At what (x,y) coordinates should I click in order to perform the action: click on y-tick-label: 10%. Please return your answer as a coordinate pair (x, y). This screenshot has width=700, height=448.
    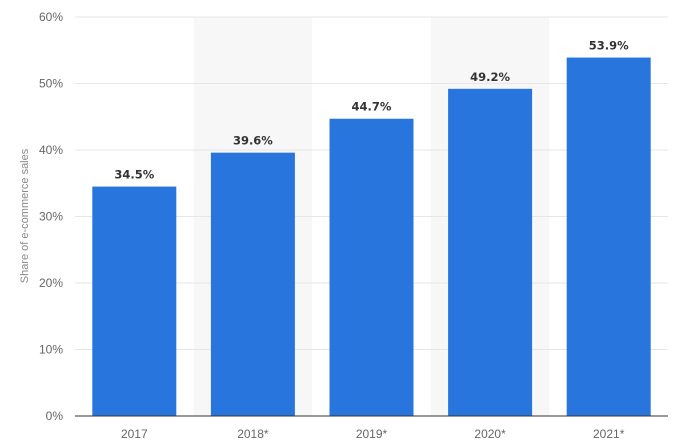
    Looking at the image, I should click on (51, 350).